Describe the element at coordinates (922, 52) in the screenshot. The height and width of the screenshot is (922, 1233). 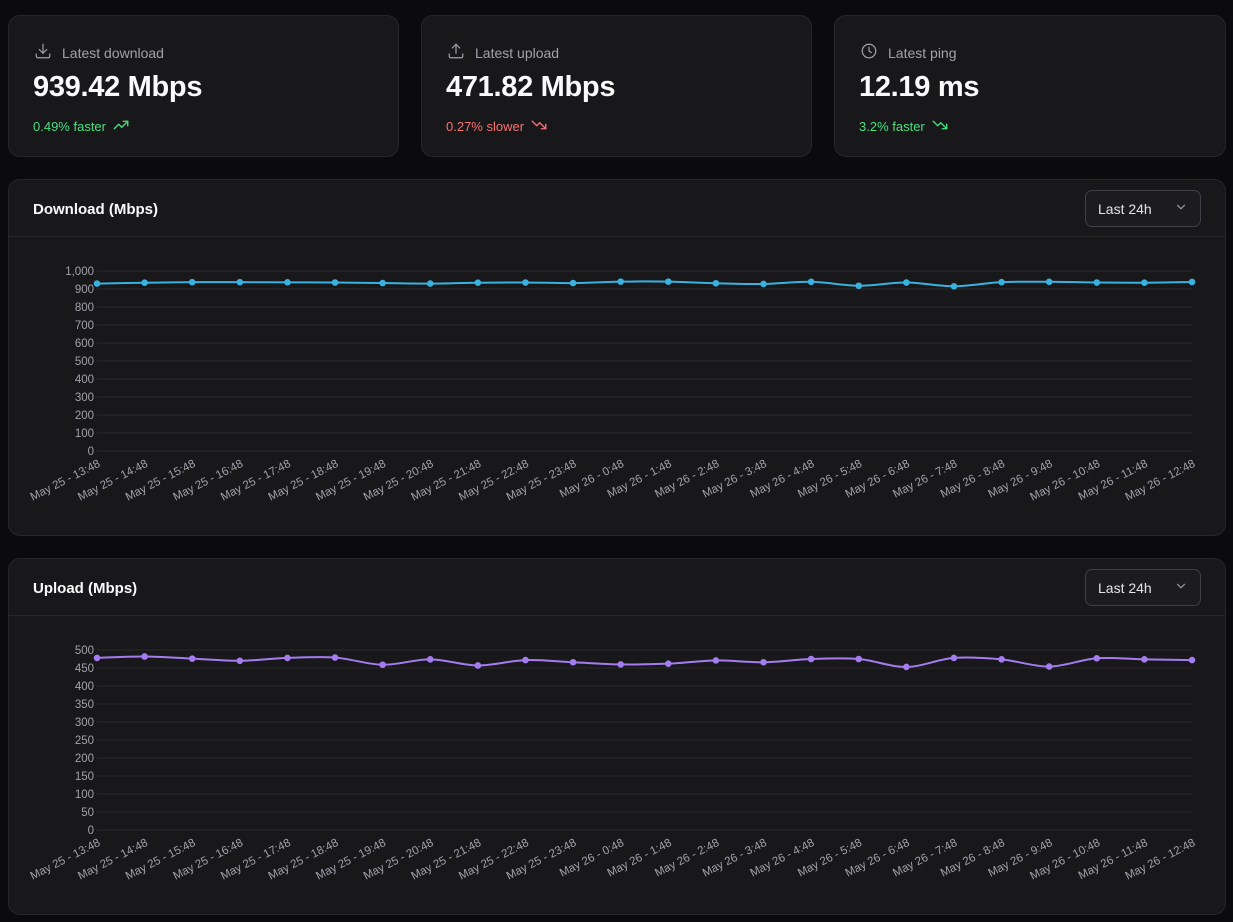
I see `stat-label: Latest ping` at that location.